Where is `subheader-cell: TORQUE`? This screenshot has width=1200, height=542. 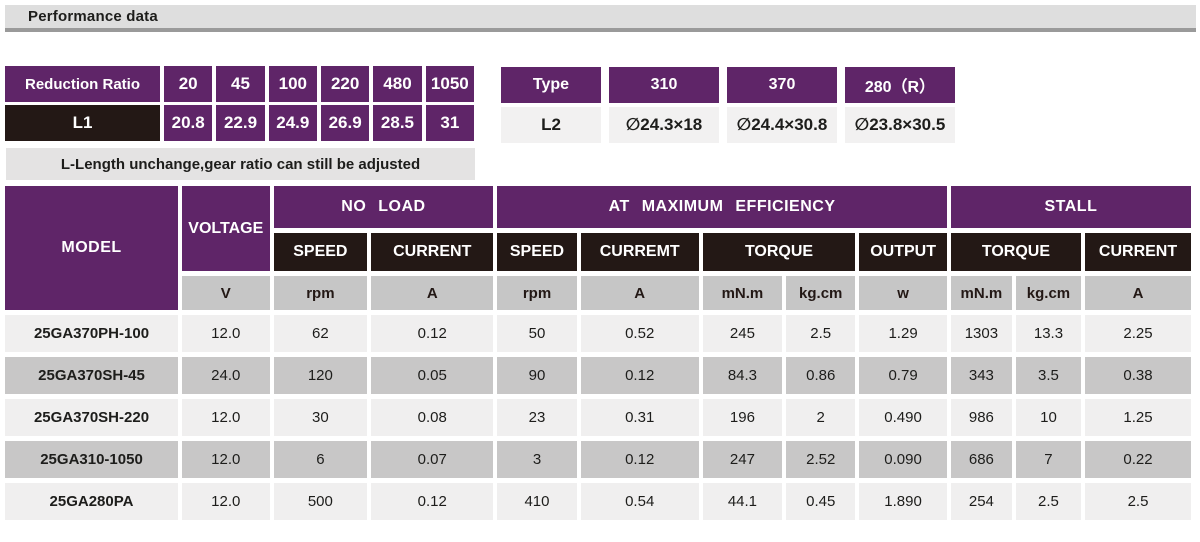 subheader-cell: TORQUE is located at coordinates (1016, 252).